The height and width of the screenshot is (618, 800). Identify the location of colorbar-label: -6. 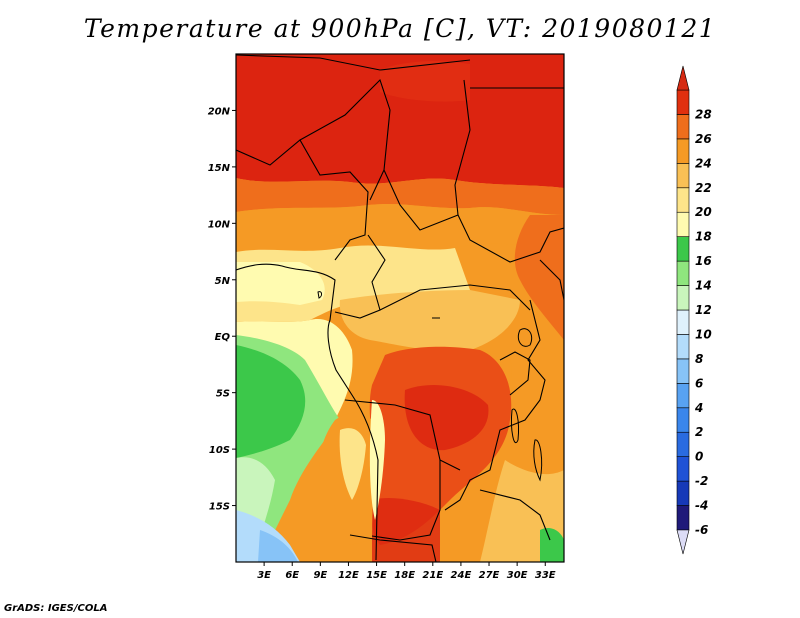
(701, 530).